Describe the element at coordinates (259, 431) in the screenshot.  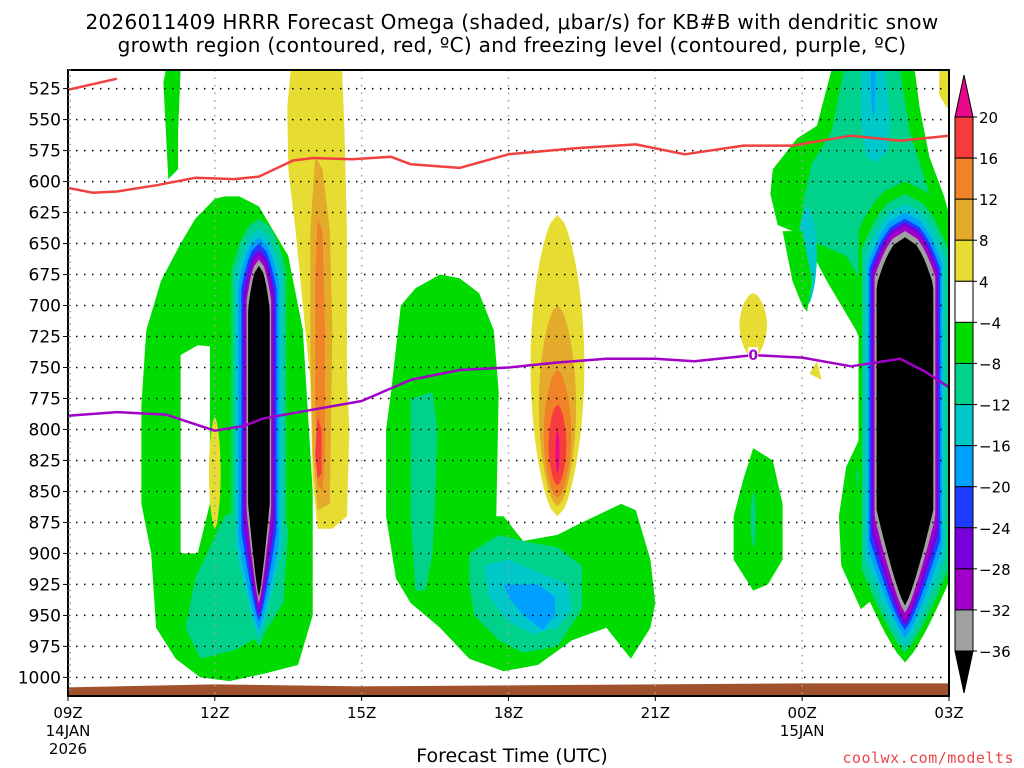
I see `omega-core-13z-black` at that location.